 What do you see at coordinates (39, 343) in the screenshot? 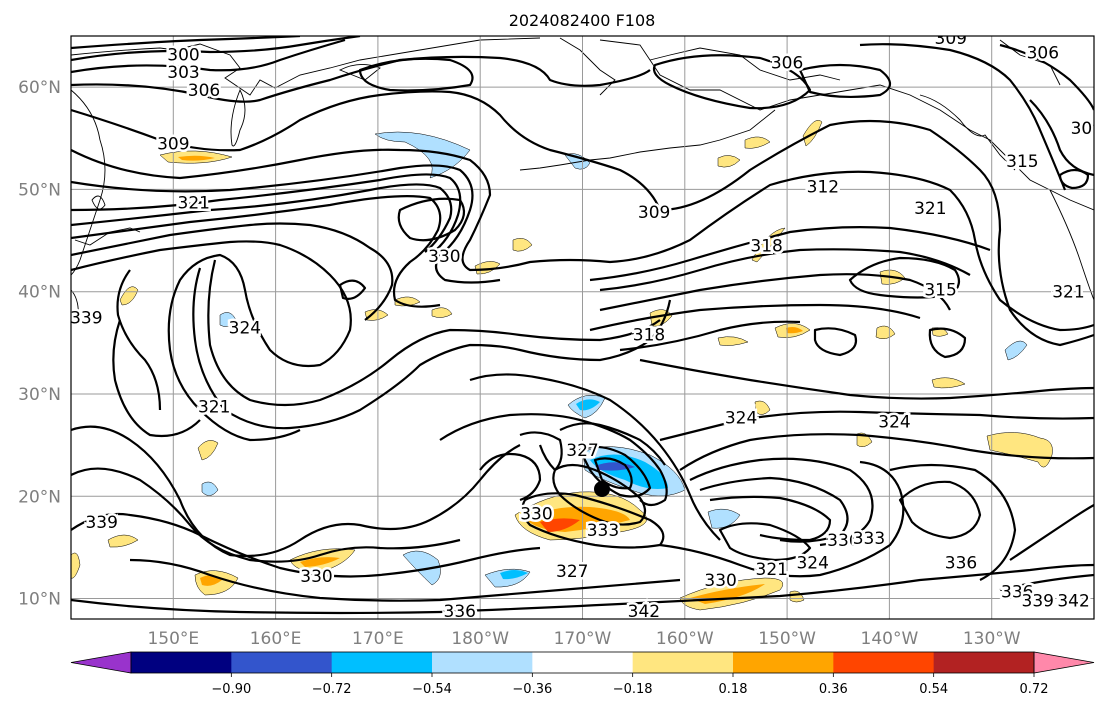
I see `latitude-axis: 60°N 50°N 40°N 30°N 20°N 10°N` at bounding box center [39, 343].